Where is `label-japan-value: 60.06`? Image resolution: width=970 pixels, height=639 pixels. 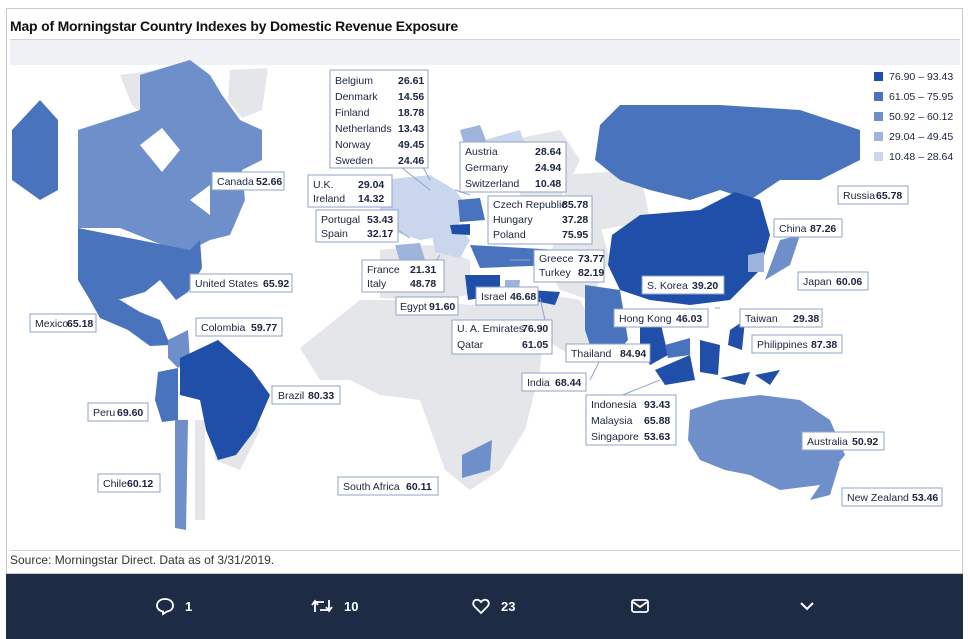
label-japan-value: 60.06 is located at coordinates (849, 282).